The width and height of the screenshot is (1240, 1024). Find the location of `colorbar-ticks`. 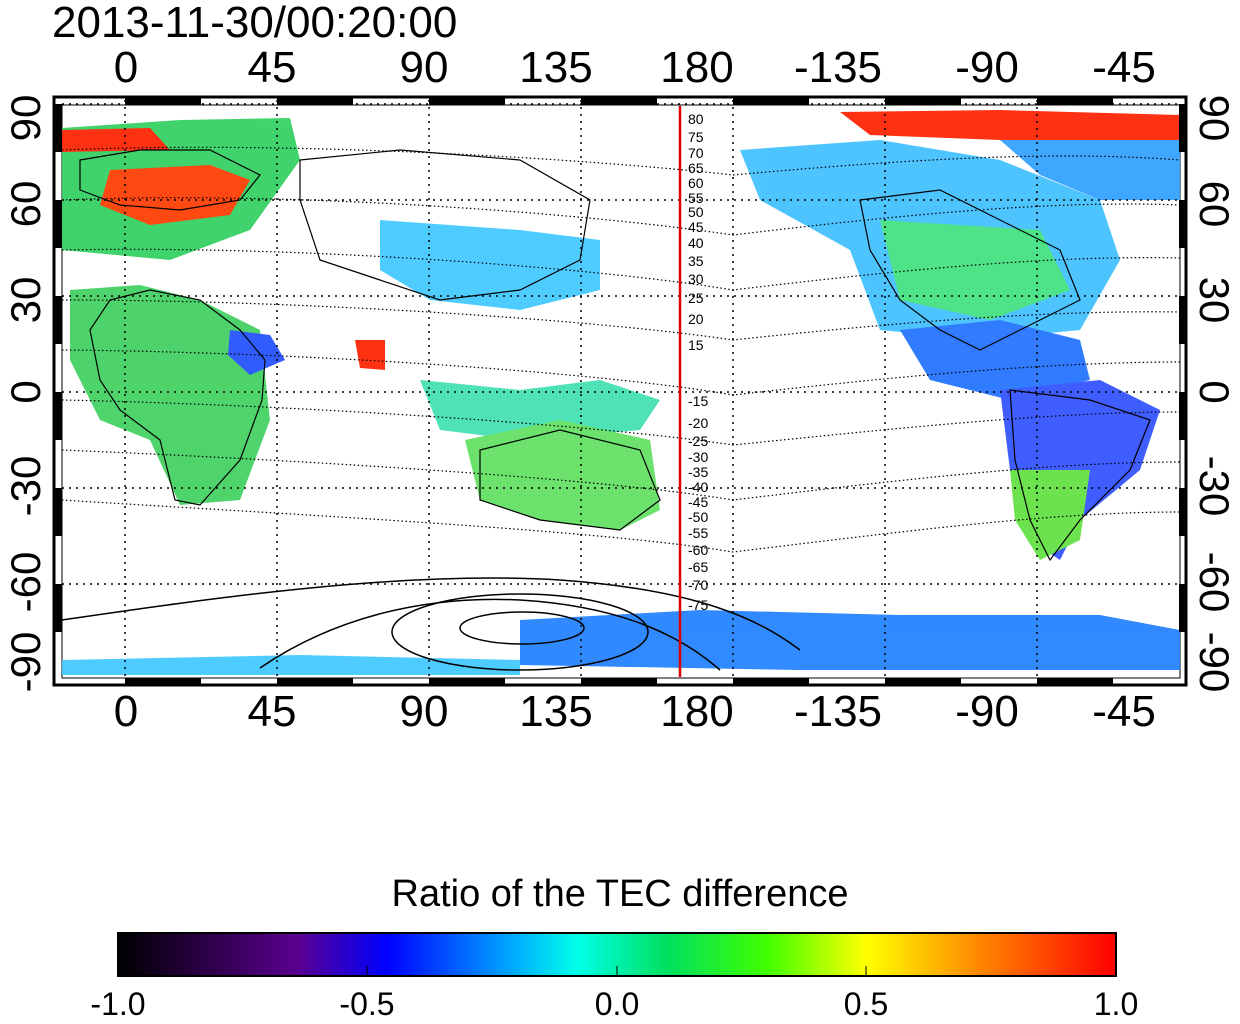

colorbar-ticks is located at coordinates (616, 971).